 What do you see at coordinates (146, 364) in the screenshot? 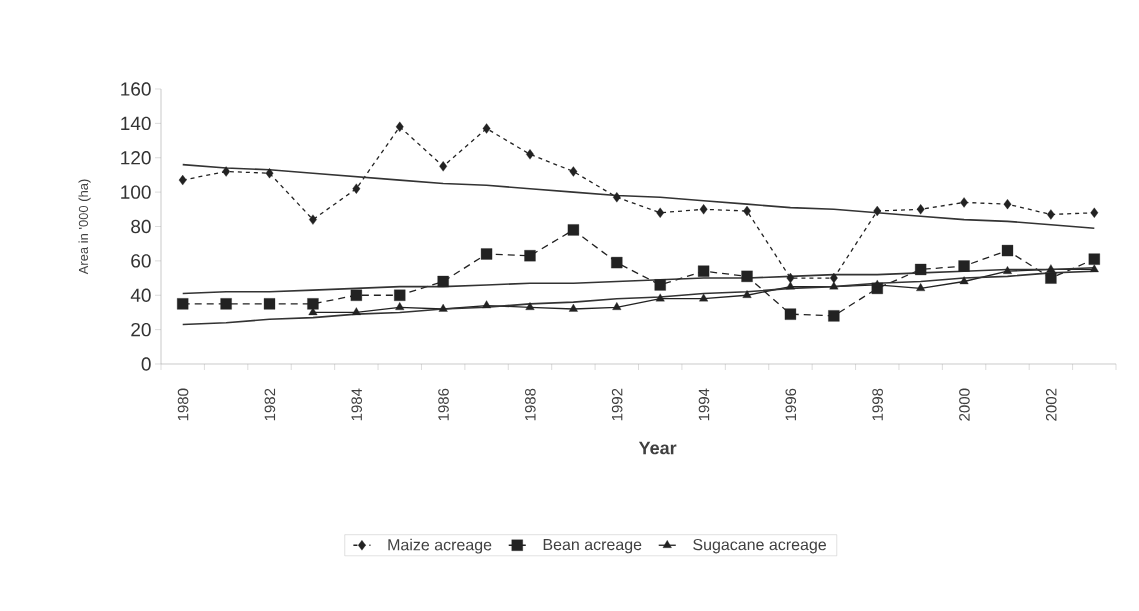
I see `y-tick-label: 0` at bounding box center [146, 364].